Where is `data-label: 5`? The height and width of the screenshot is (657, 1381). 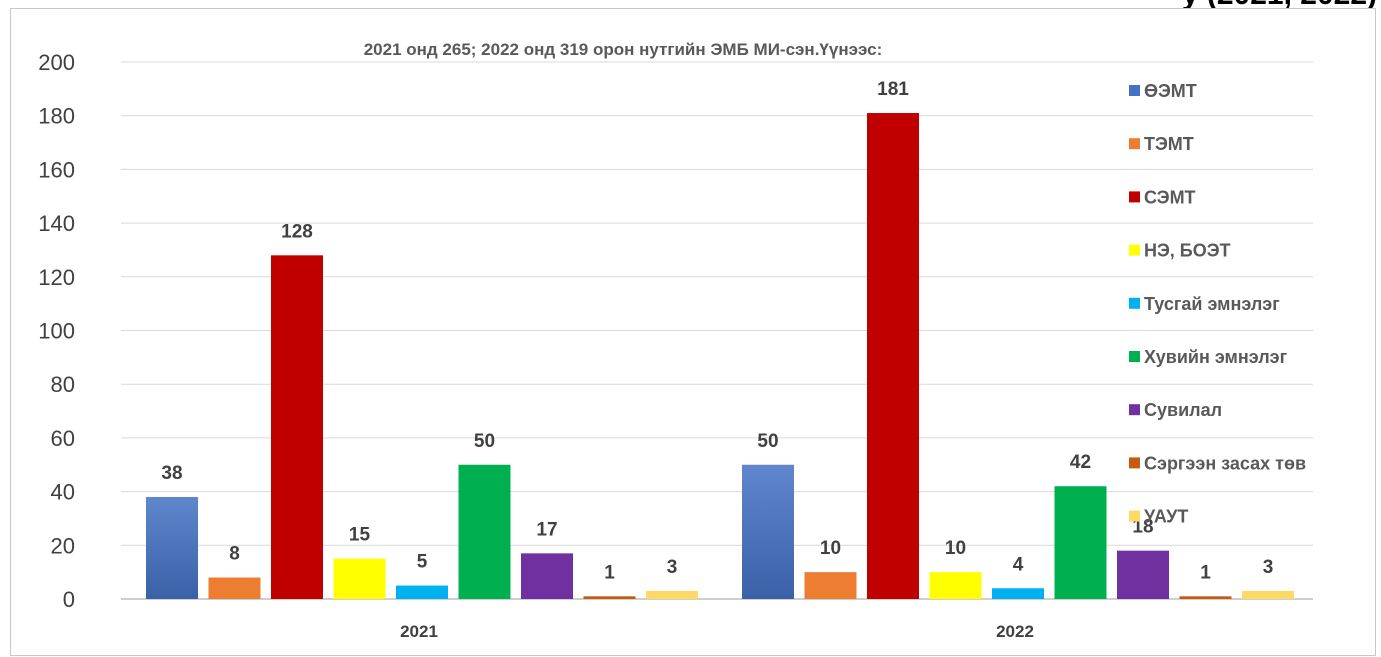
data-label: 5 is located at coordinates (422, 562).